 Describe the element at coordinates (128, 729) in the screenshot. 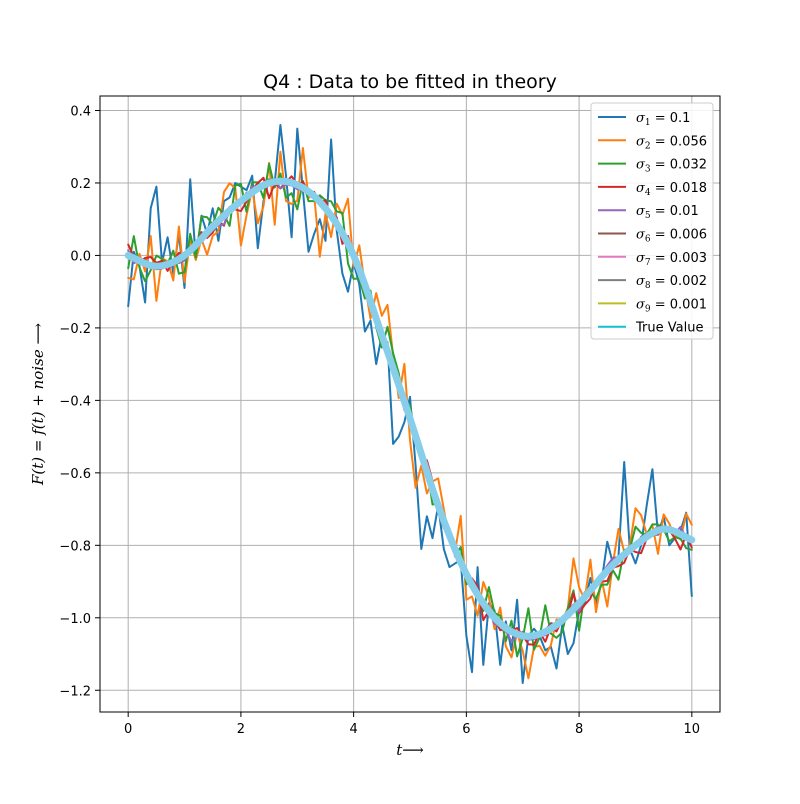

I see `x-tick-label: 0` at that location.